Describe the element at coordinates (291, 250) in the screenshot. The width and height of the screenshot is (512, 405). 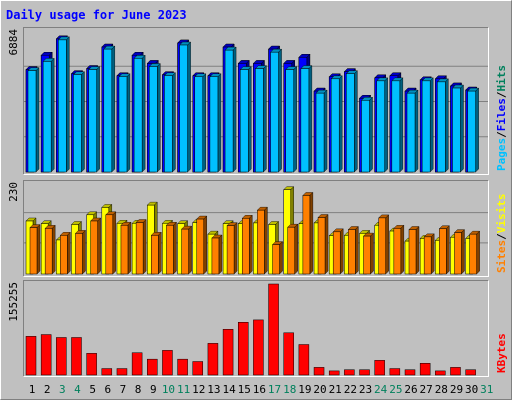
I see `bar-sites-day-18-front` at that location.